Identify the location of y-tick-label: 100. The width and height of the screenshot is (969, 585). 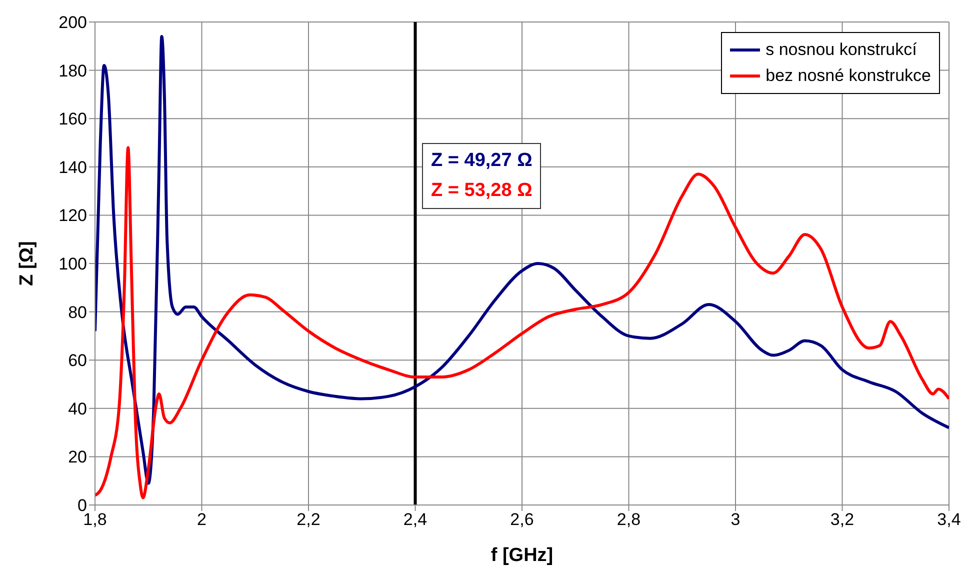
(72, 264).